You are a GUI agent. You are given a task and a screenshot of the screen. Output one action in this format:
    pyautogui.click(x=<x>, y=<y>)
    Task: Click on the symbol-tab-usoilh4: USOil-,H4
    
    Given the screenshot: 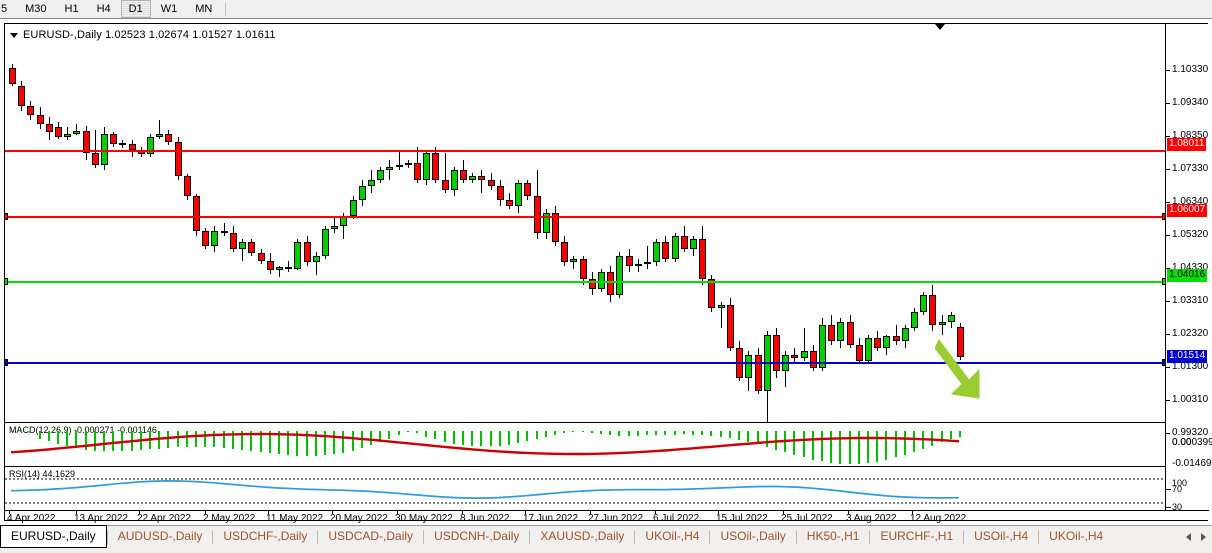 What is the action you would take?
    pyautogui.click(x=1001, y=536)
    